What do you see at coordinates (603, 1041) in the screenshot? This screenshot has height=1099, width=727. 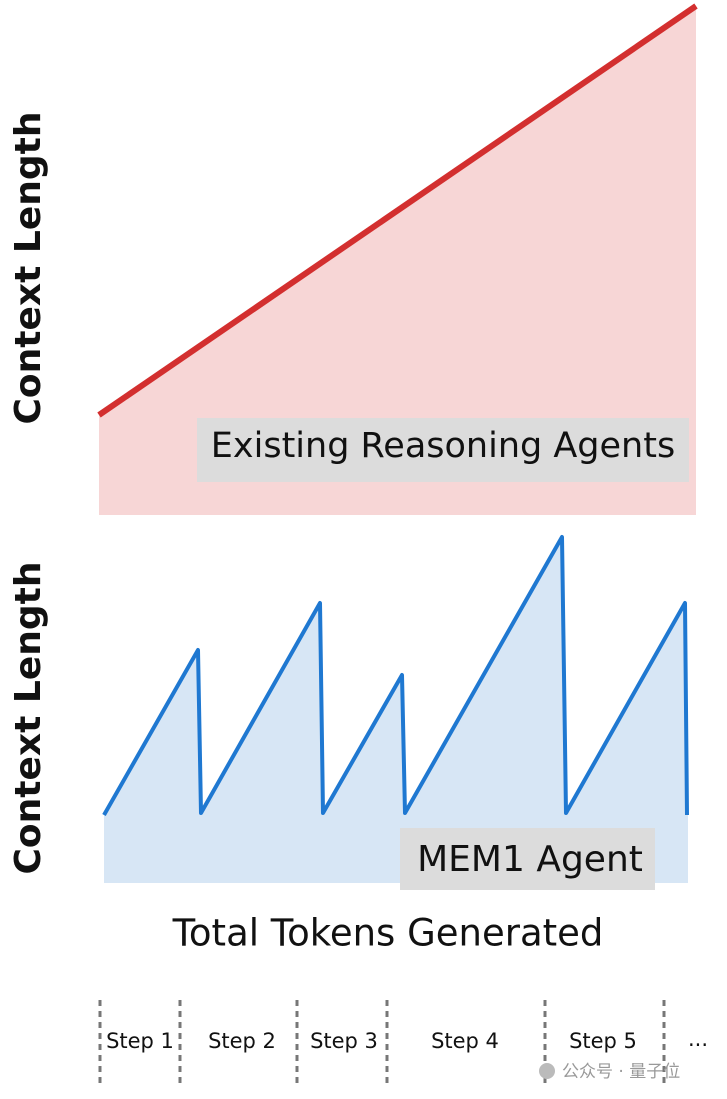 I see `step-label: Step 5` at bounding box center [603, 1041].